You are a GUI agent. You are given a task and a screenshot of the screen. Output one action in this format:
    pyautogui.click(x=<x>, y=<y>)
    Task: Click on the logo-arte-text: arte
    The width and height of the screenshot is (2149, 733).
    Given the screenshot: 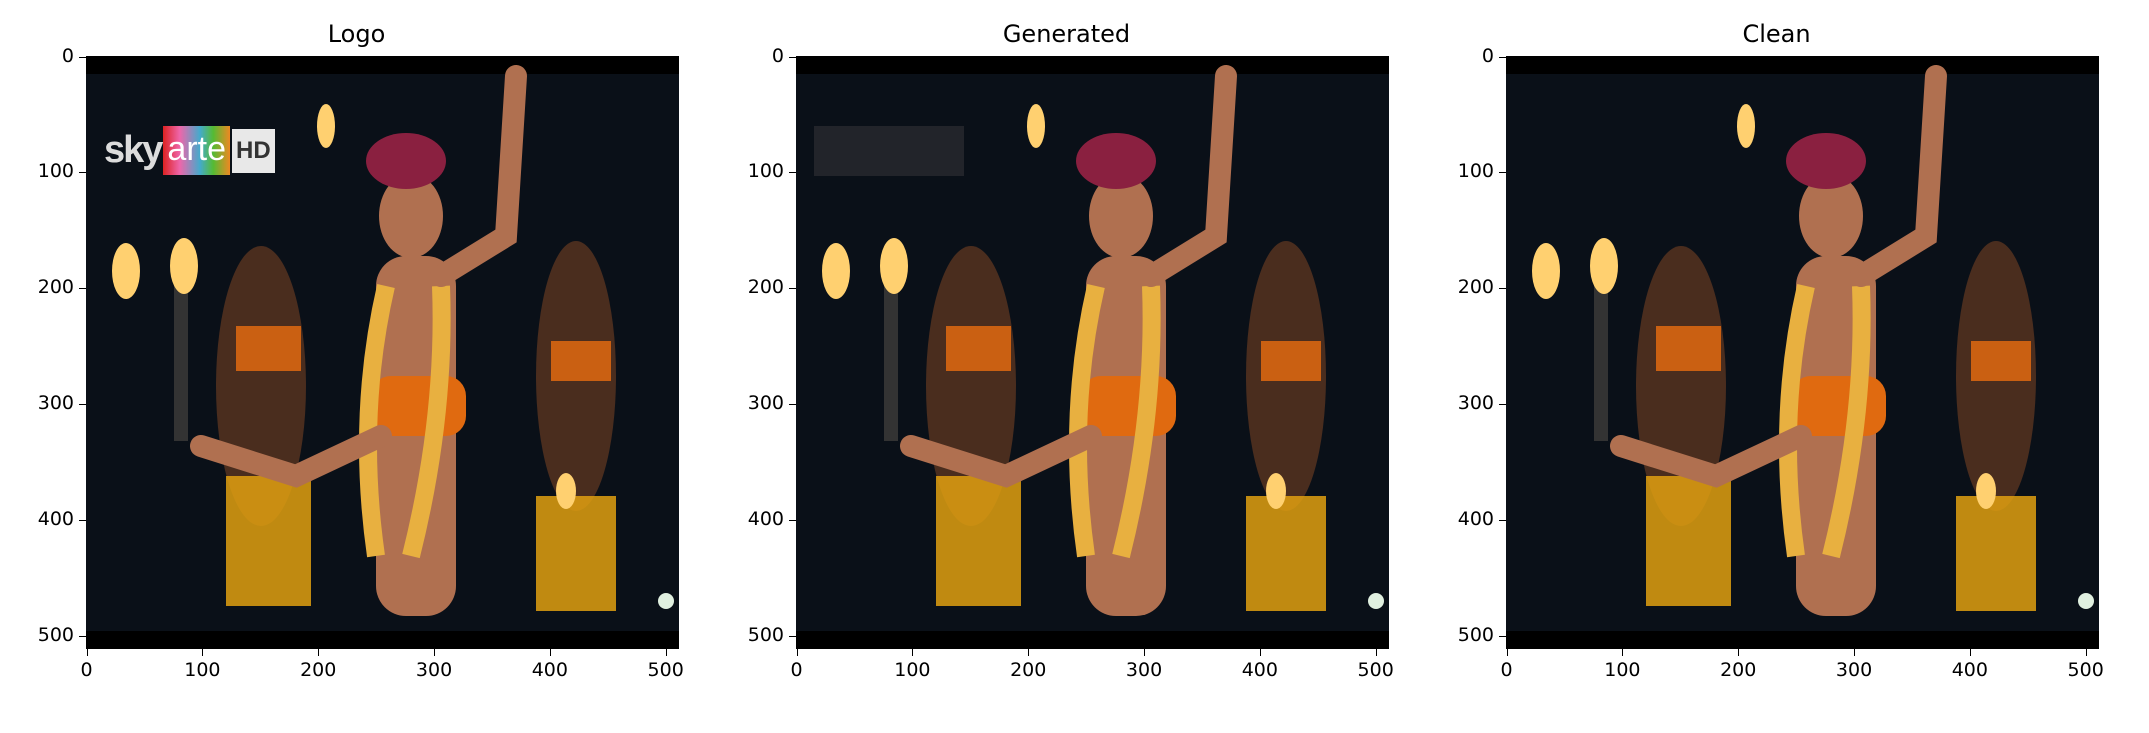 What is the action you would take?
    pyautogui.click(x=196, y=150)
    